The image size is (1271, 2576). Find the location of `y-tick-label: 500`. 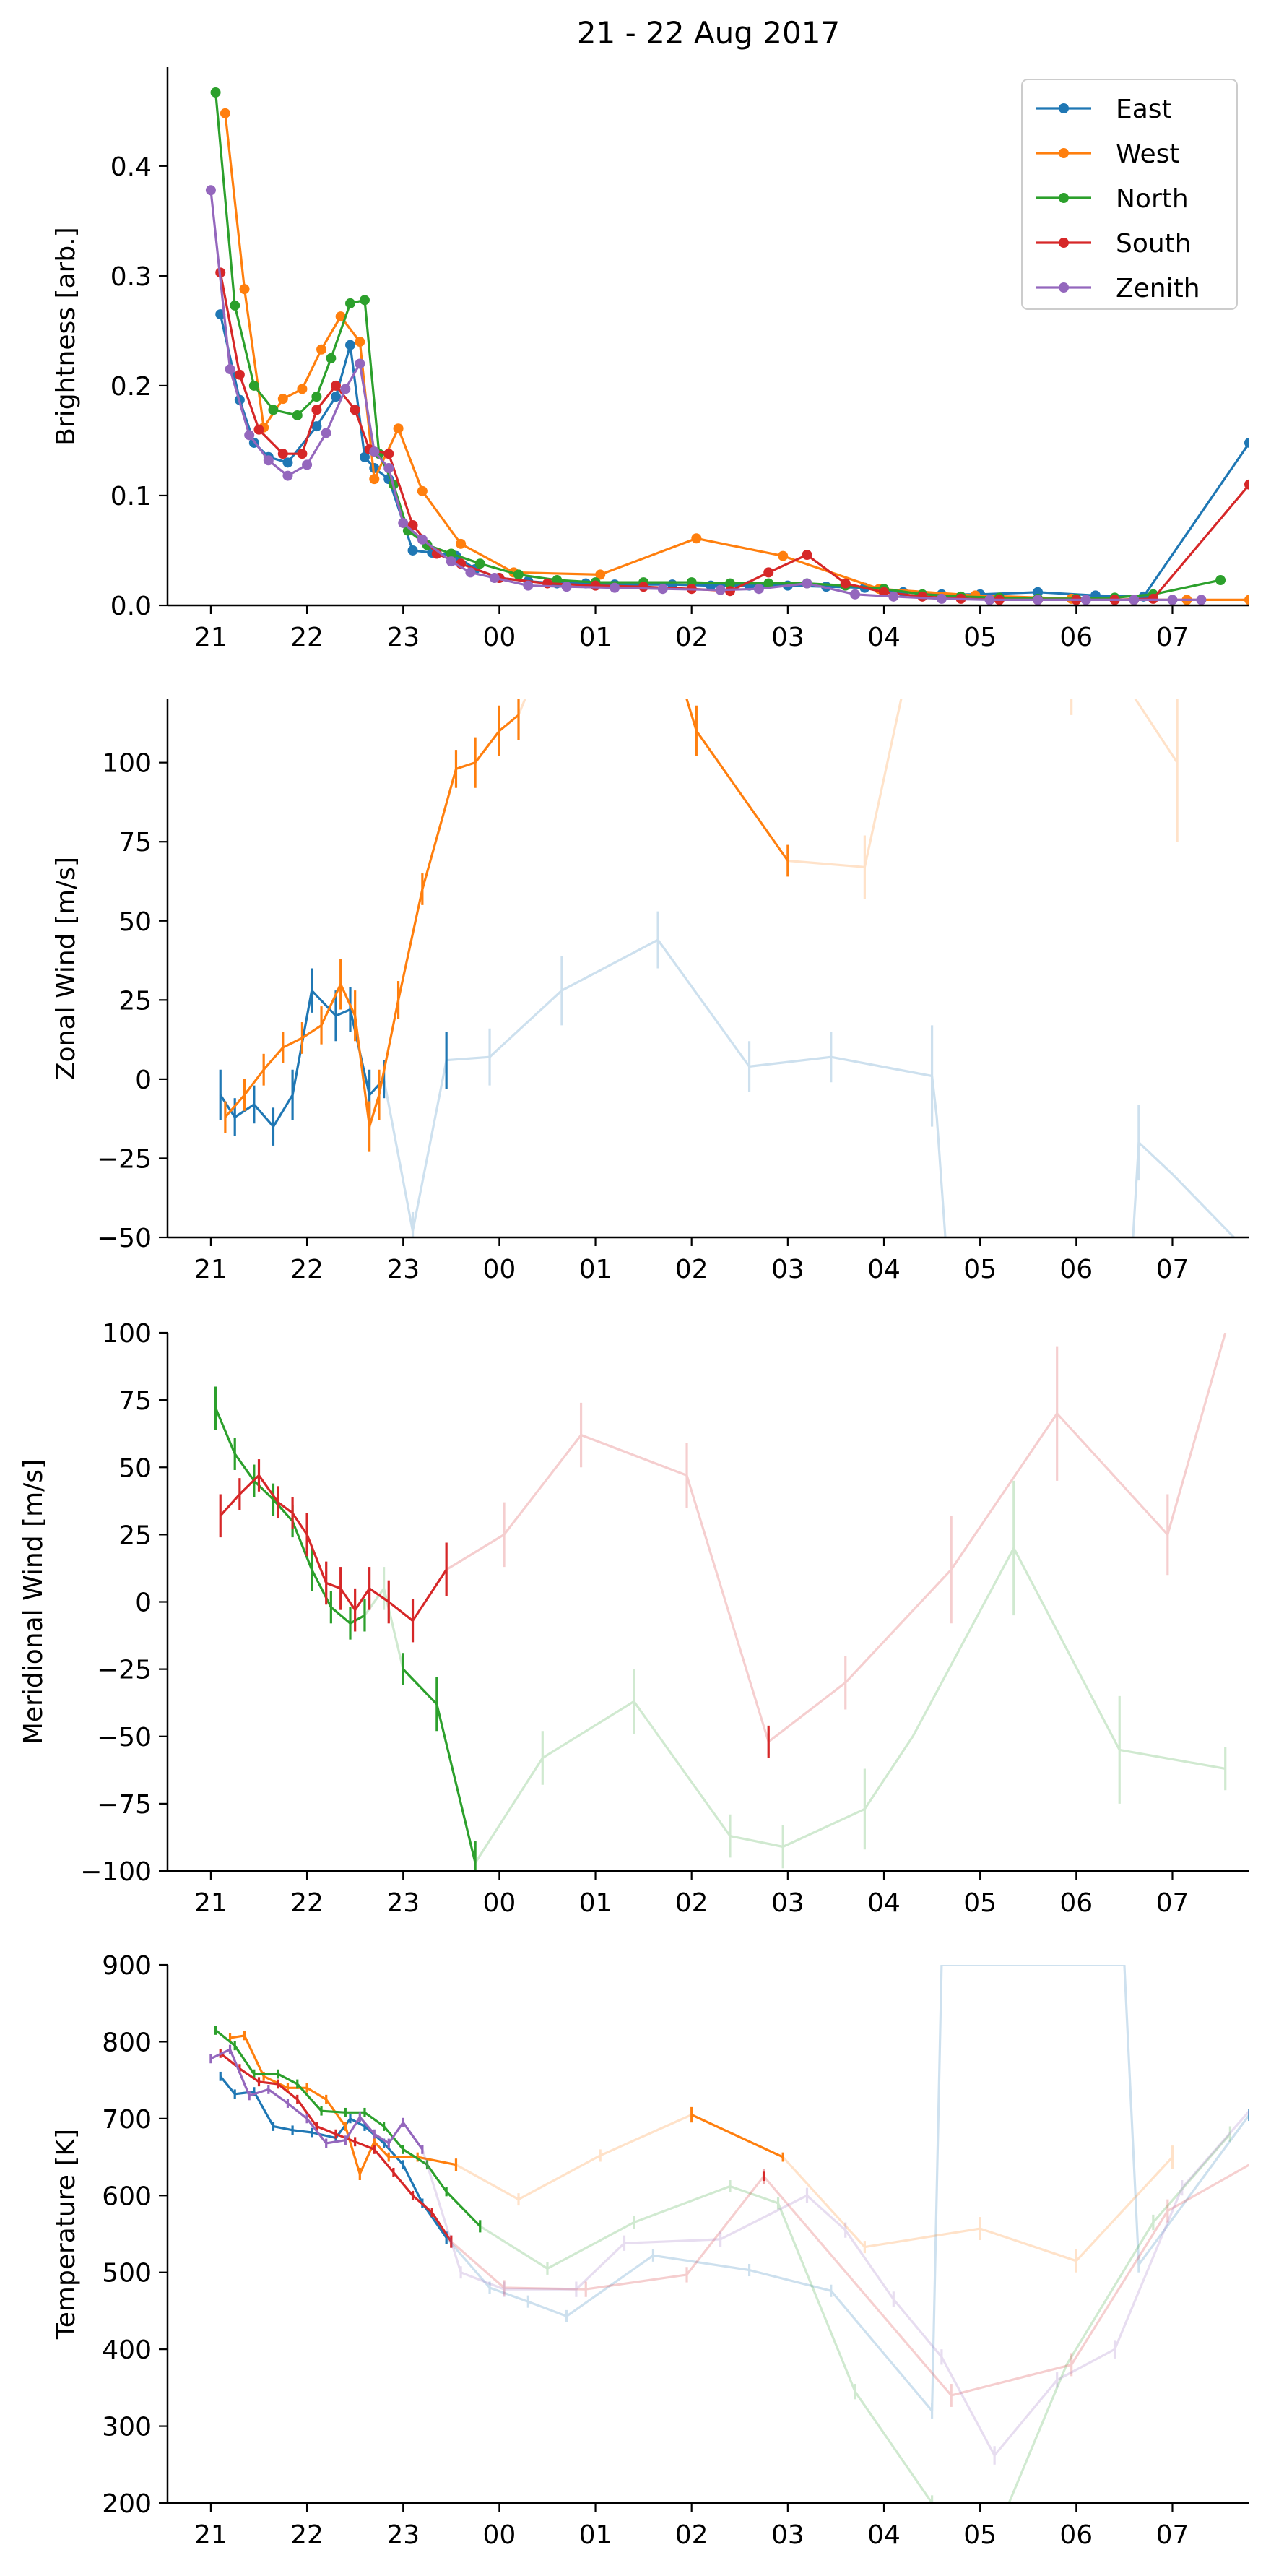

y-tick-label: 500 is located at coordinates (127, 2273).